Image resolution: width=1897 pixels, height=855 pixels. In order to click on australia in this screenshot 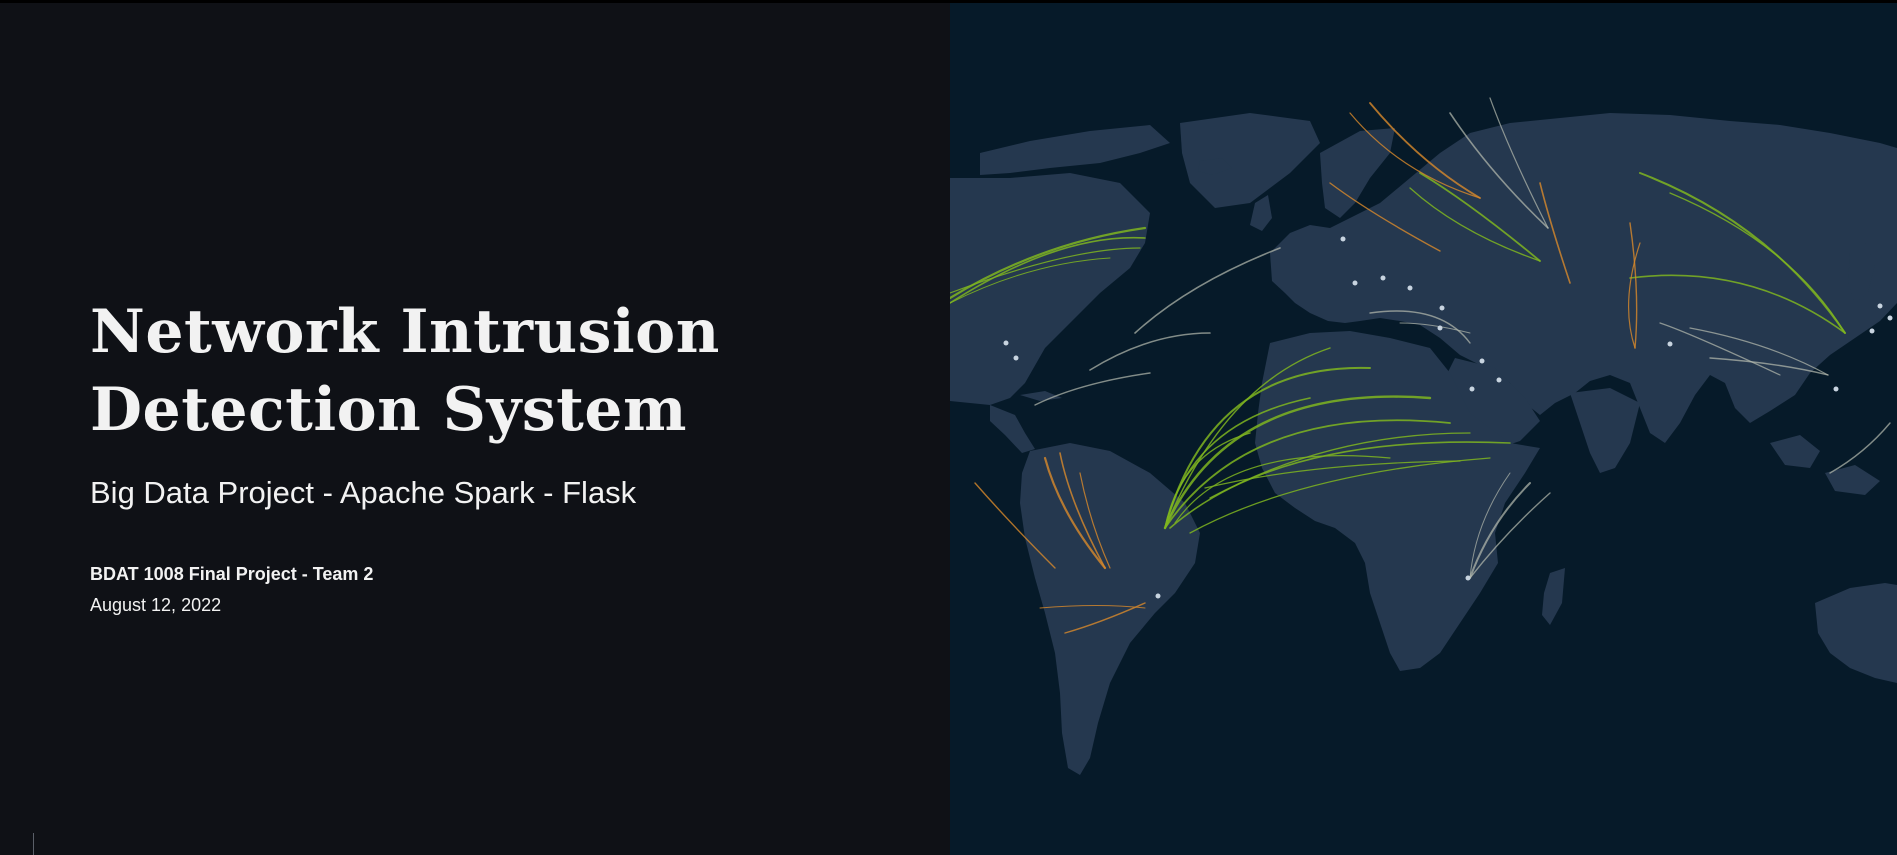, I will do `click(1856, 633)`.